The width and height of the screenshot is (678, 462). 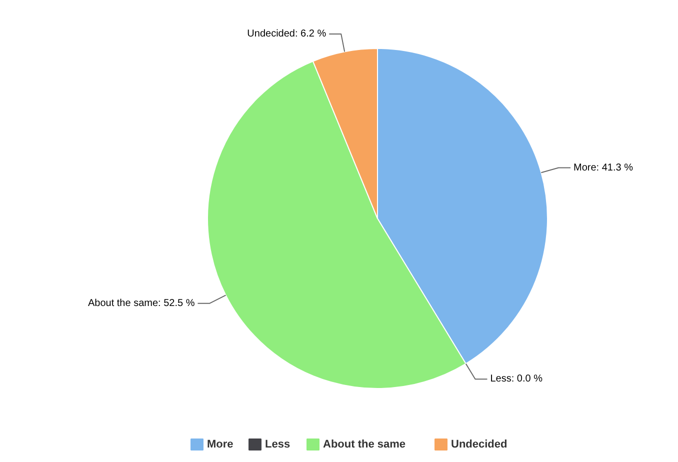 What do you see at coordinates (141, 303) in the screenshot?
I see `data-label: About the same: 52.5 %` at bounding box center [141, 303].